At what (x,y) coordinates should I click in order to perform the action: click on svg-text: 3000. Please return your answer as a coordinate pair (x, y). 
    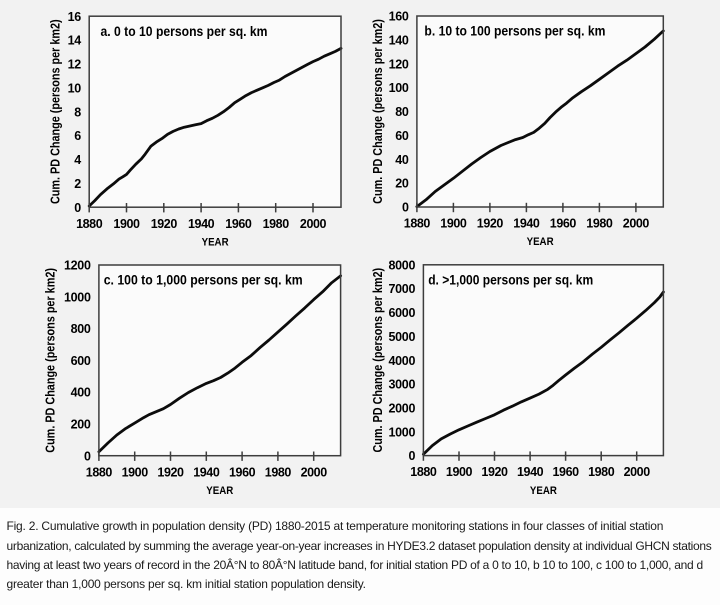
    Looking at the image, I should click on (401, 385).